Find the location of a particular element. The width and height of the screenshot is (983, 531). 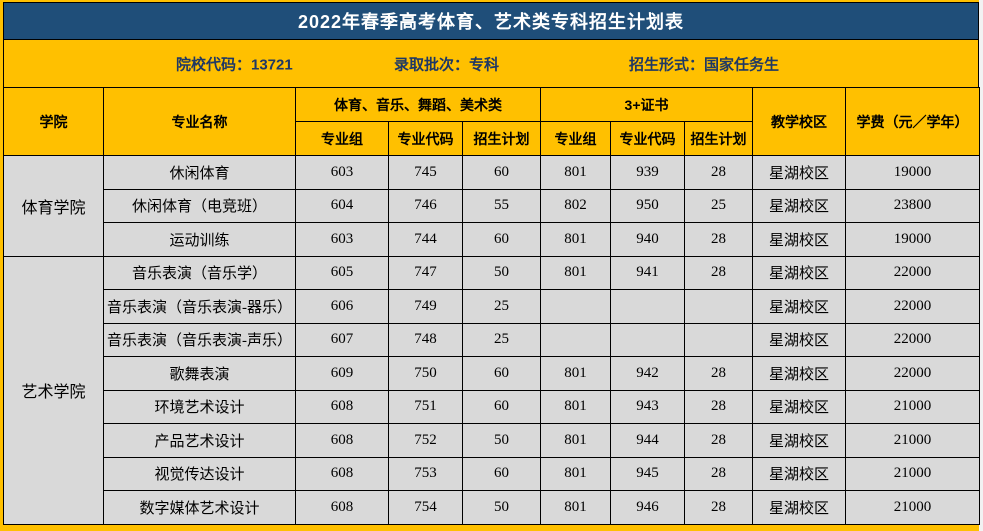

table-row: 歌舞表演 609 750 60 801 942 28 星湖校区 22000 is located at coordinates (492, 373).